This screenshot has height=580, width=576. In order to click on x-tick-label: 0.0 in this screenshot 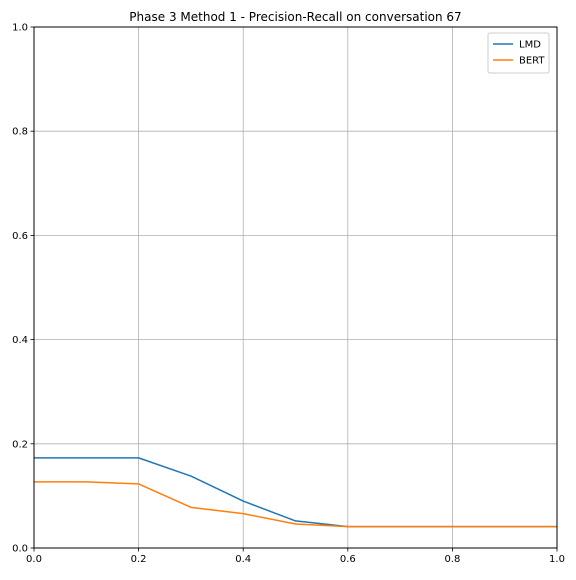, I will do `click(34, 559)`.